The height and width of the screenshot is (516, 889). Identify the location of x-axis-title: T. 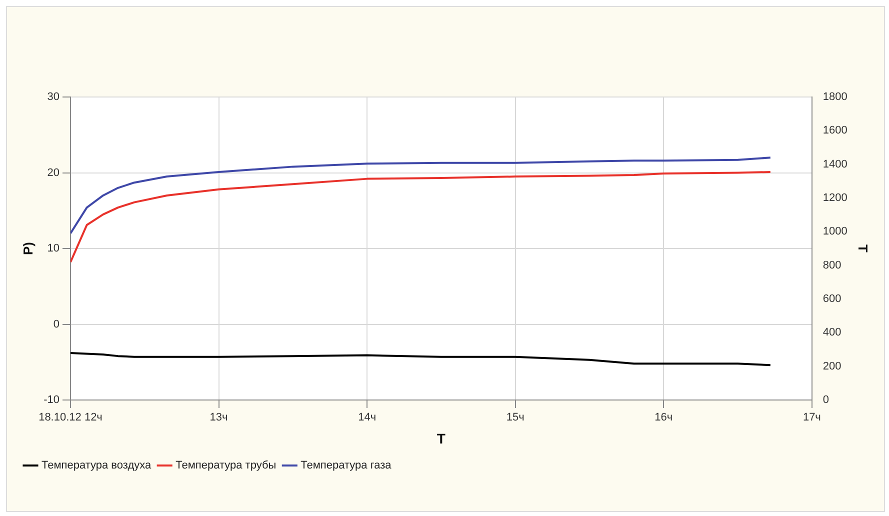
(441, 438).